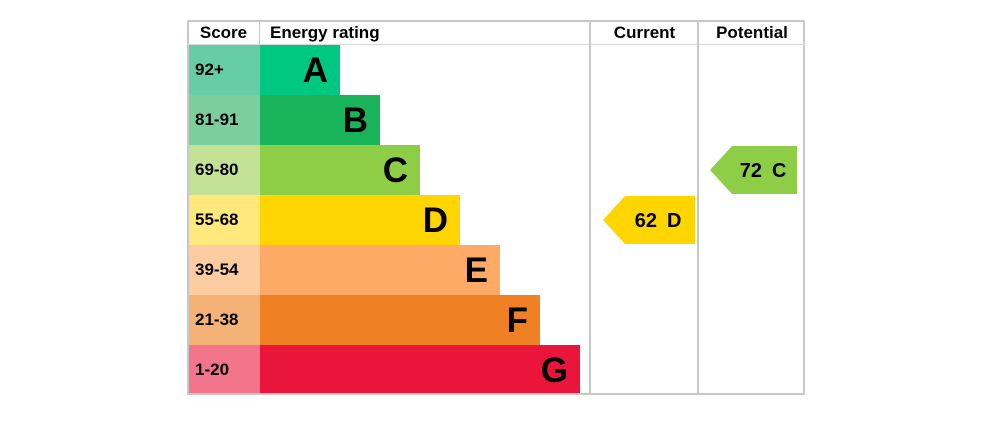 The image size is (989, 434). What do you see at coordinates (360, 220) in the screenshot?
I see `band-bar: D` at bounding box center [360, 220].